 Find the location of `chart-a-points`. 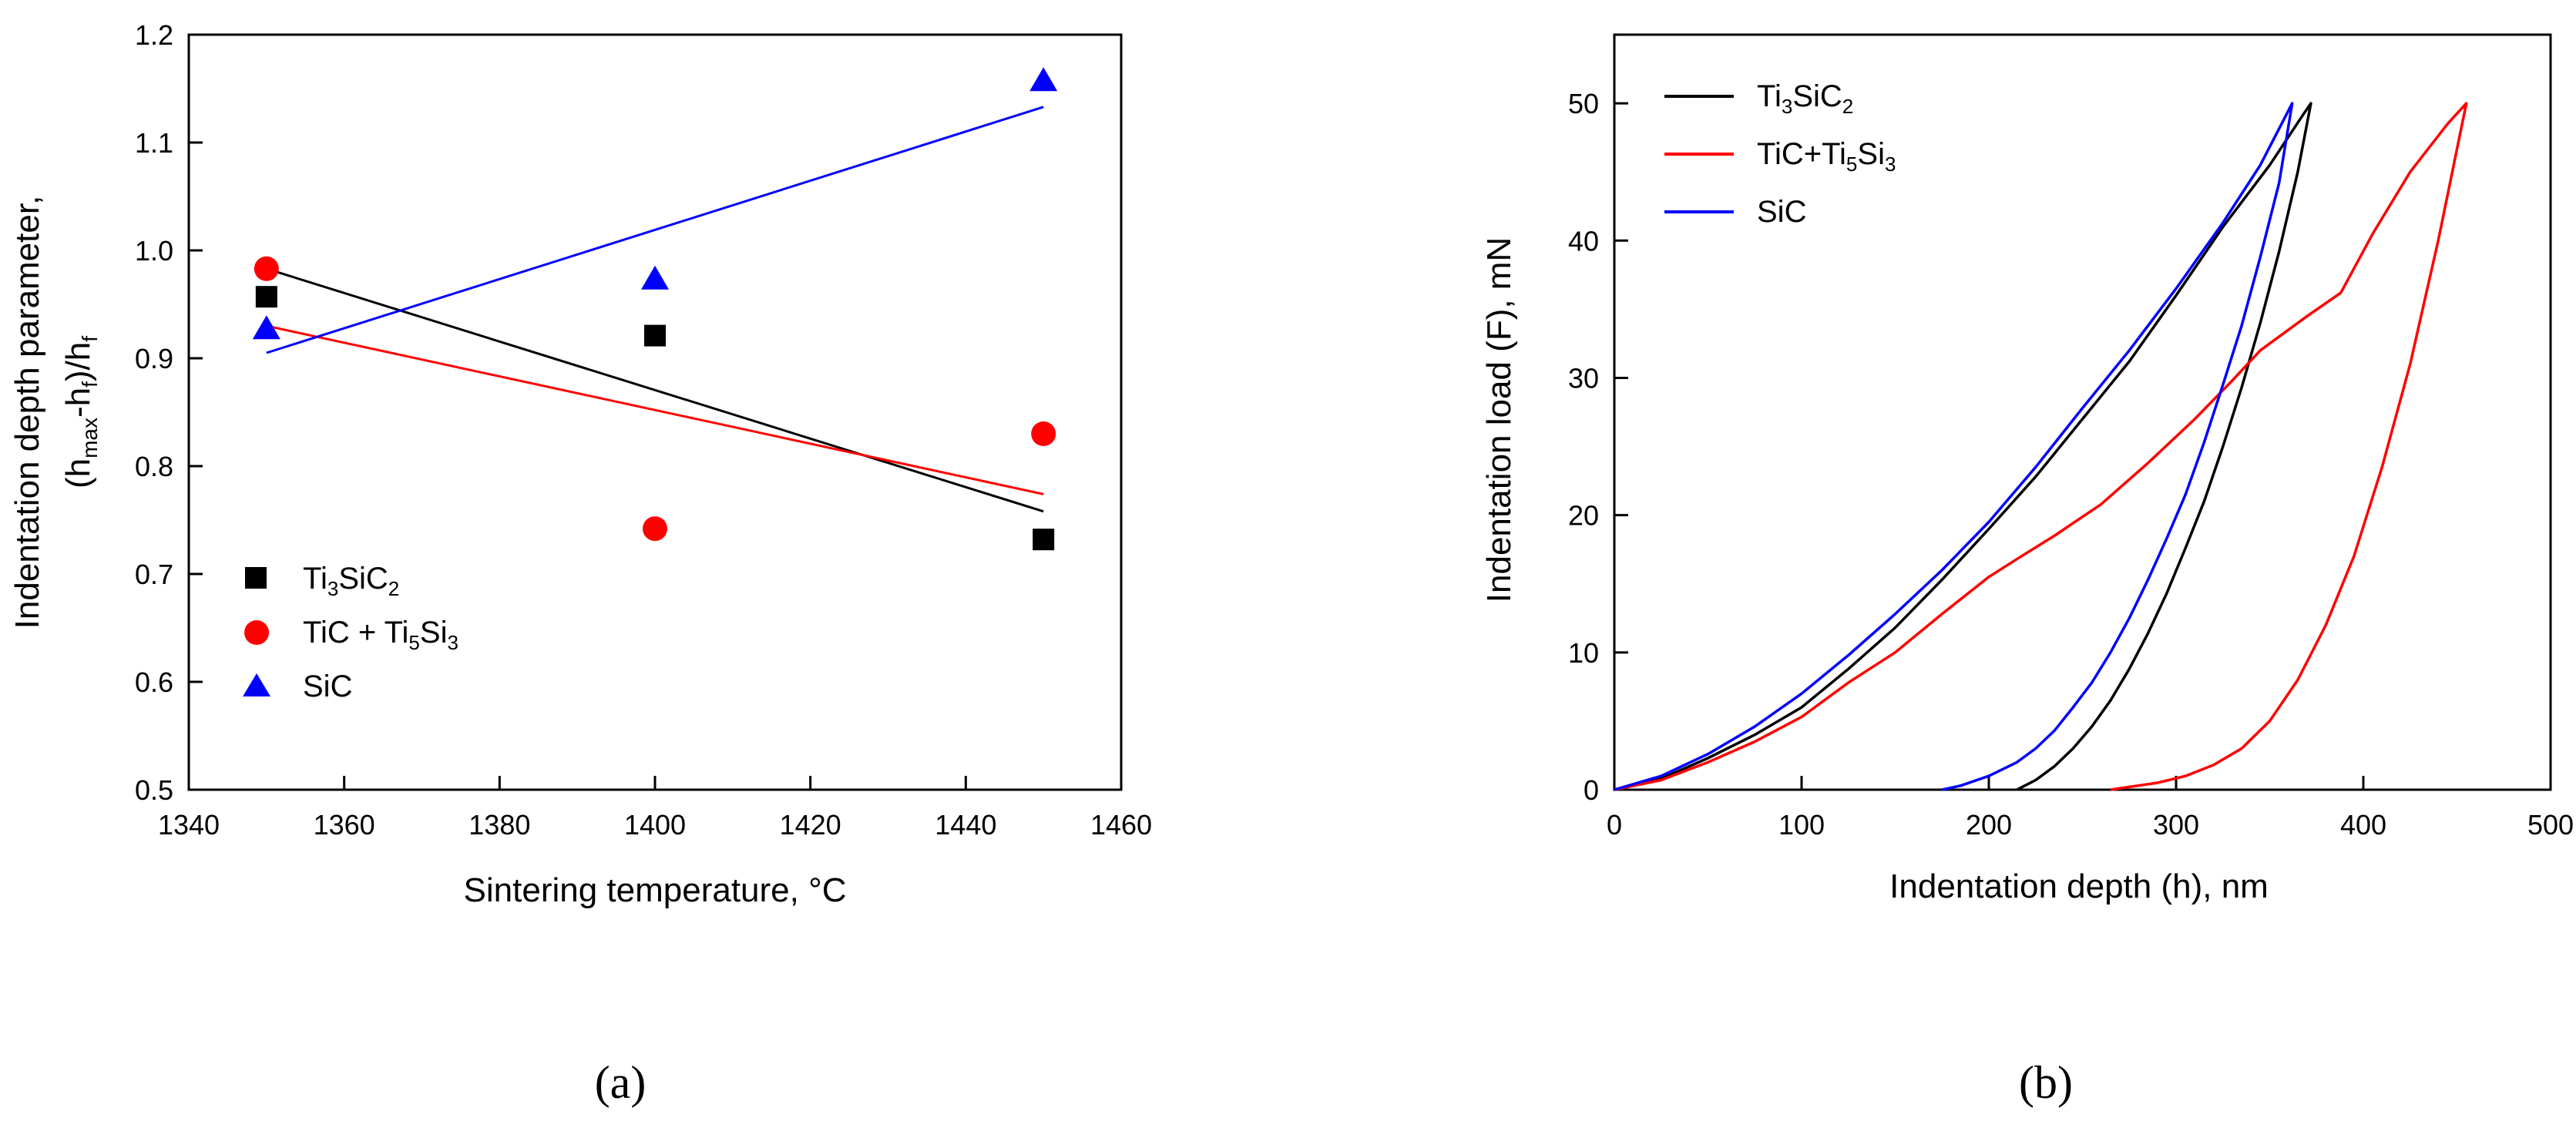

chart-a-points is located at coordinates (655, 309).